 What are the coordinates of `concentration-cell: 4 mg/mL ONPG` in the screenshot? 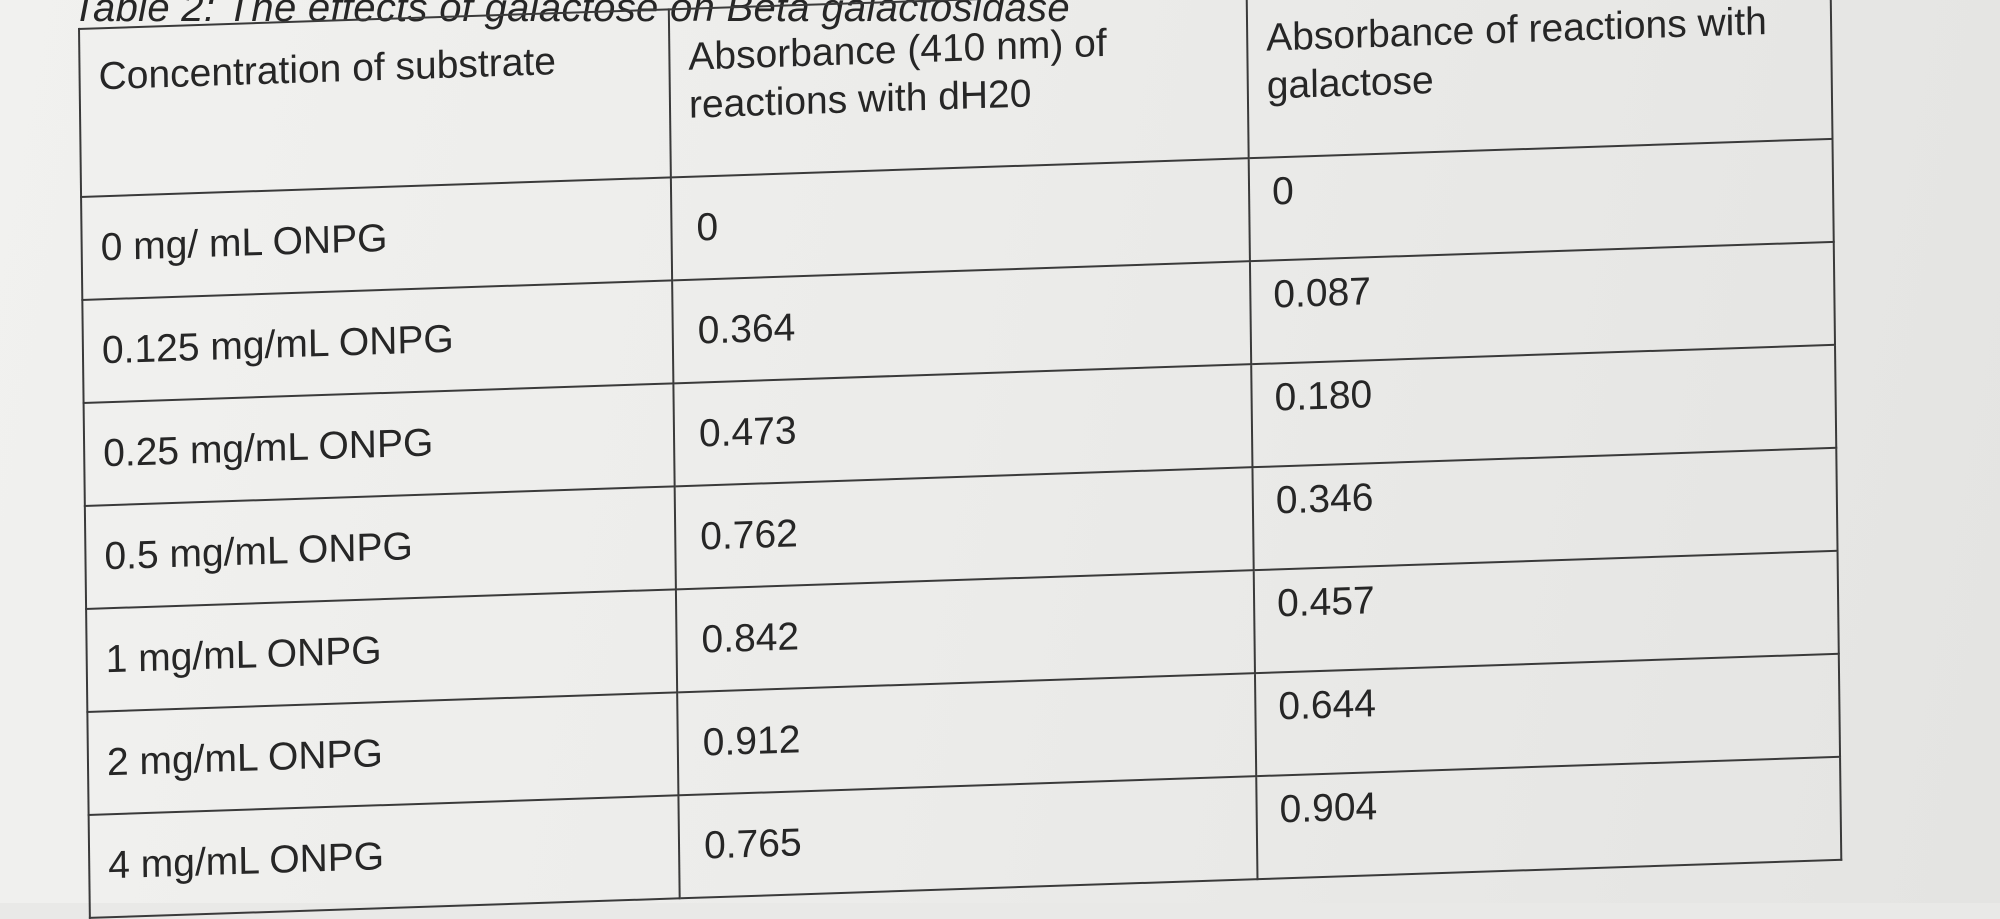 It's located at (384, 856).